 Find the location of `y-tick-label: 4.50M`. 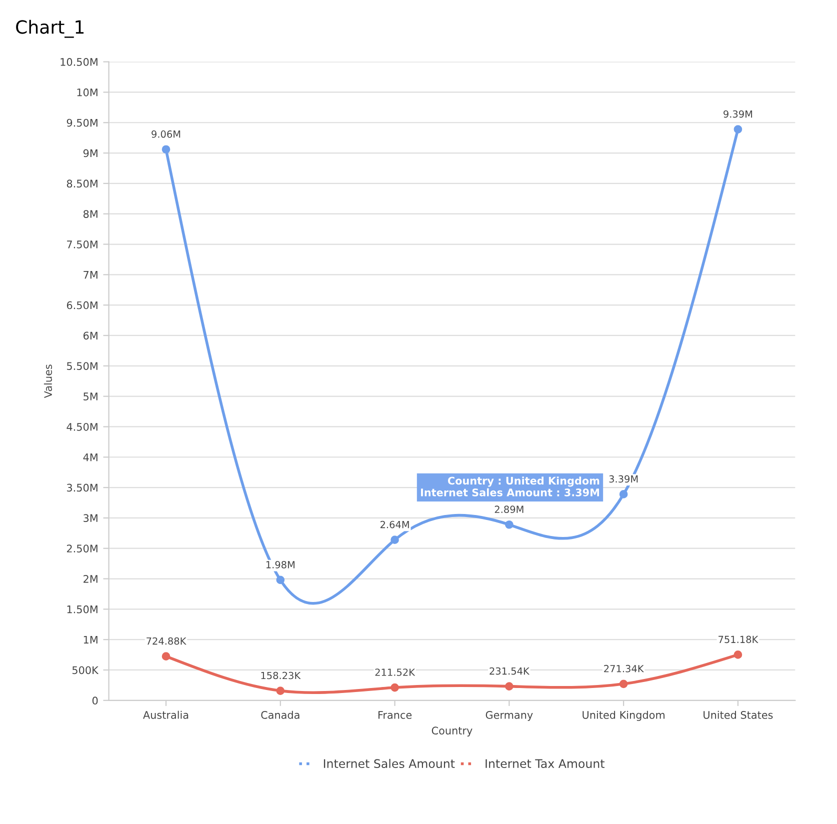

y-tick-label: 4.50M is located at coordinates (82, 426).